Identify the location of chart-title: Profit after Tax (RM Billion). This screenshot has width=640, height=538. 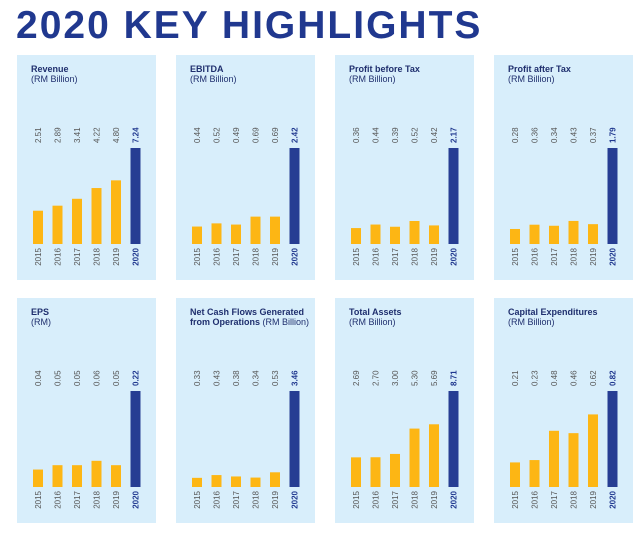
(568, 74).